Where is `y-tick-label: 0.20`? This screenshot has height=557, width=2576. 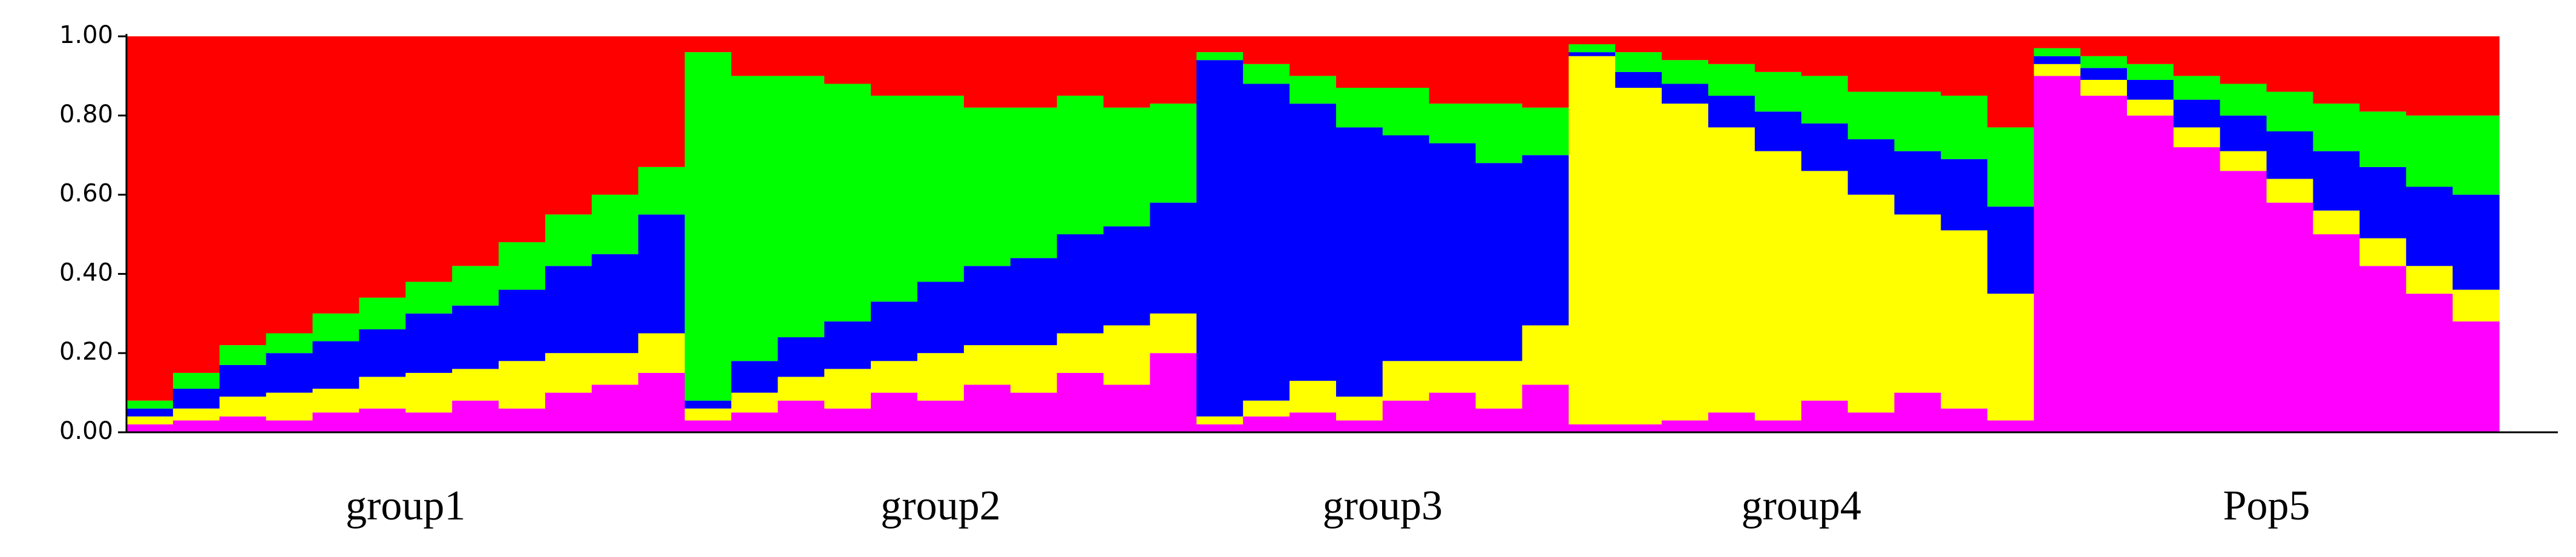 y-tick-label: 0.20 is located at coordinates (86, 352).